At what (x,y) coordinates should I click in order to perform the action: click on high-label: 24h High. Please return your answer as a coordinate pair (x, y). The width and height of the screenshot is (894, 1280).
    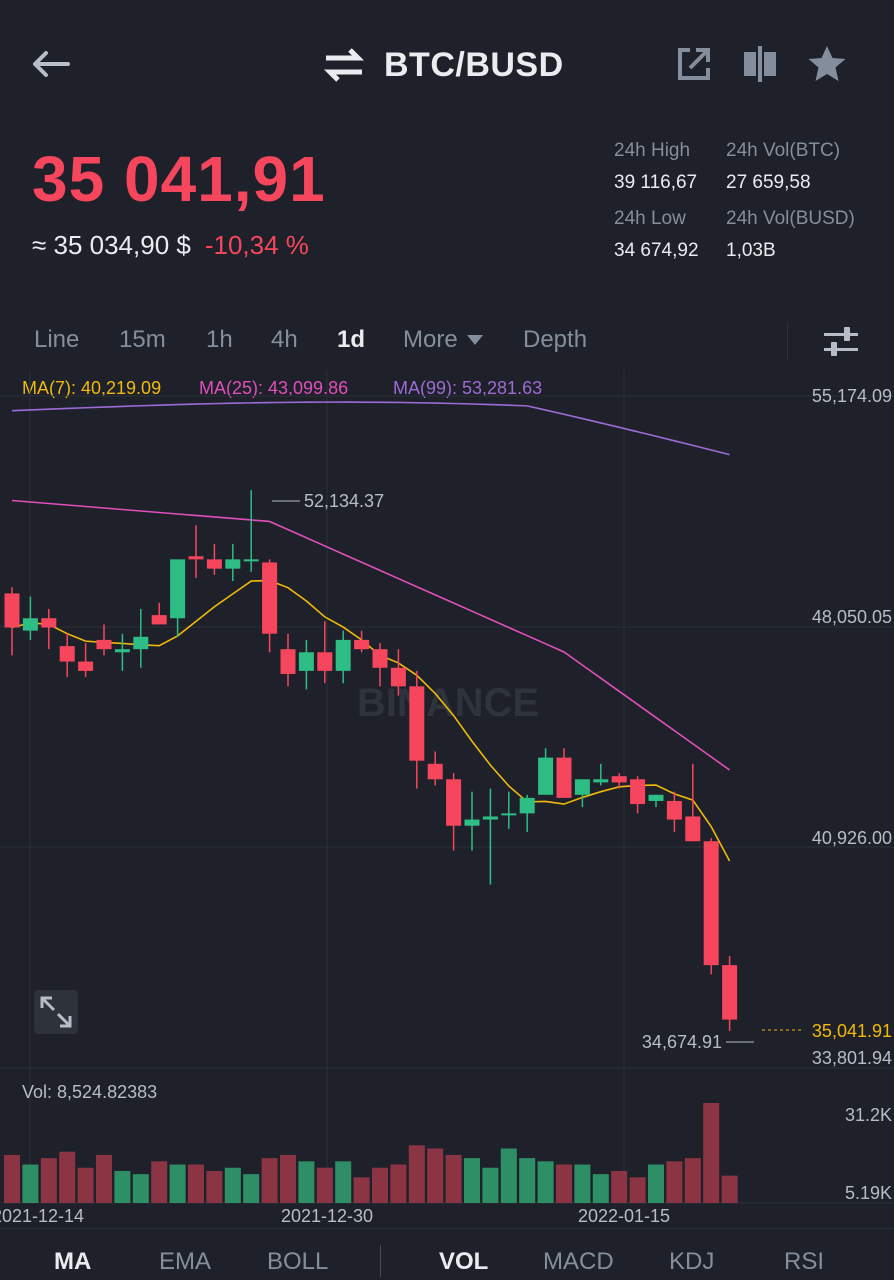
    Looking at the image, I should click on (652, 150).